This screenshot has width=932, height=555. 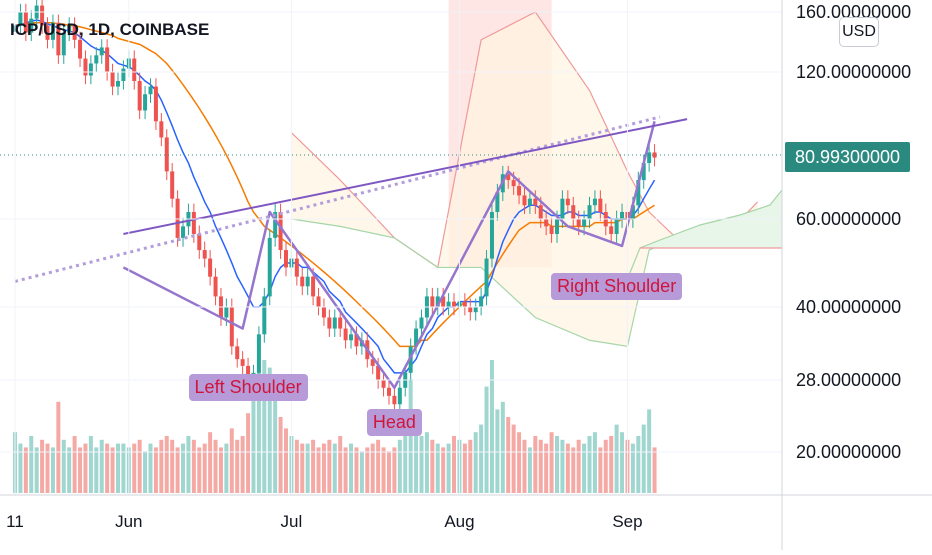 I want to click on neckline-solid, so click(x=405, y=176).